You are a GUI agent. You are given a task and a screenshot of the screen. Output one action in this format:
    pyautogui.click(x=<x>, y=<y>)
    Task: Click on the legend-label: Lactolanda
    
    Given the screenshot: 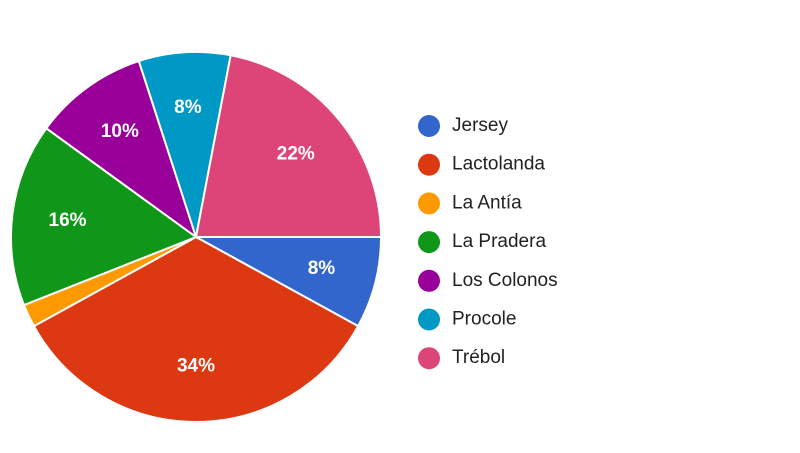 What is the action you would take?
    pyautogui.click(x=498, y=164)
    